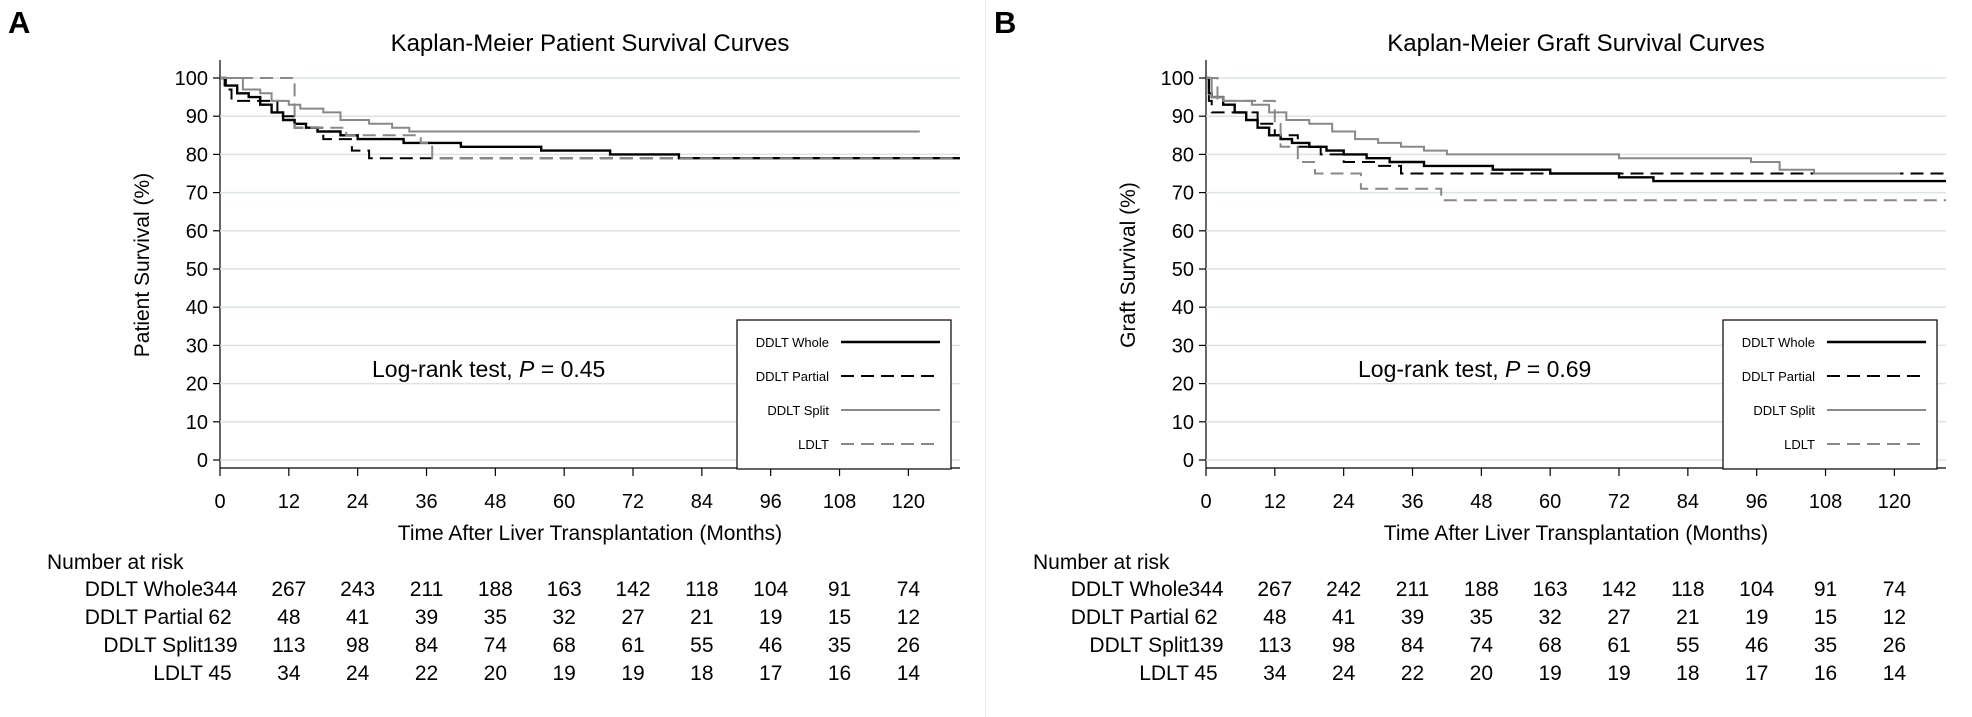 The image size is (1972, 717). Describe the element at coordinates (1555, 369) in the screenshot. I see `annotation-value: = 0.69` at that location.